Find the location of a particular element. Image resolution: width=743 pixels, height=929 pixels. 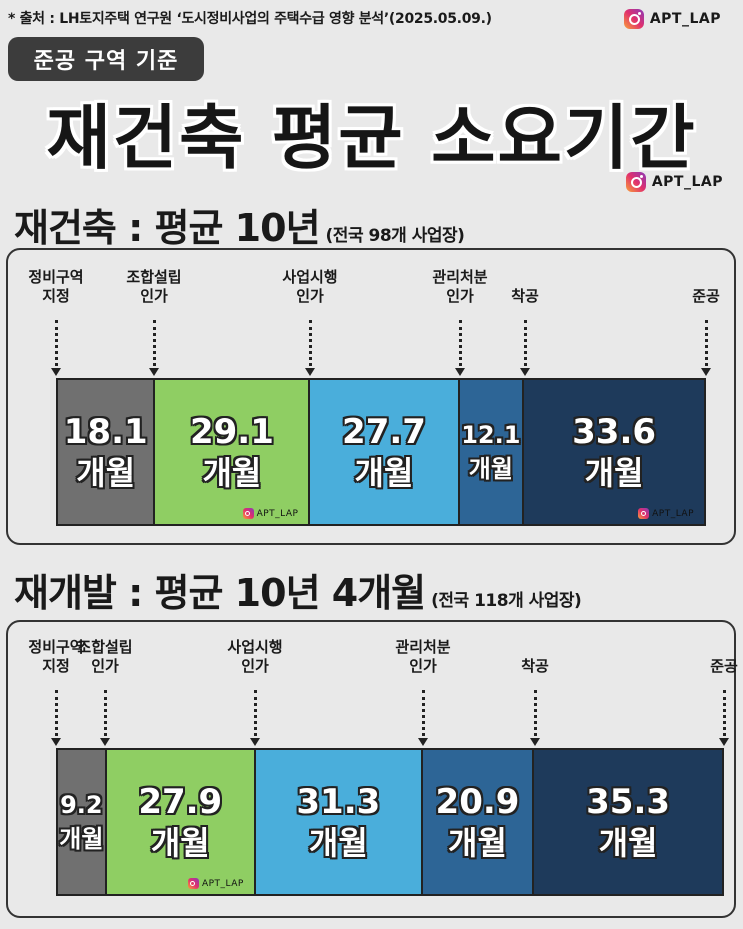

instagram-handle-title: APT_LAP is located at coordinates (674, 182).